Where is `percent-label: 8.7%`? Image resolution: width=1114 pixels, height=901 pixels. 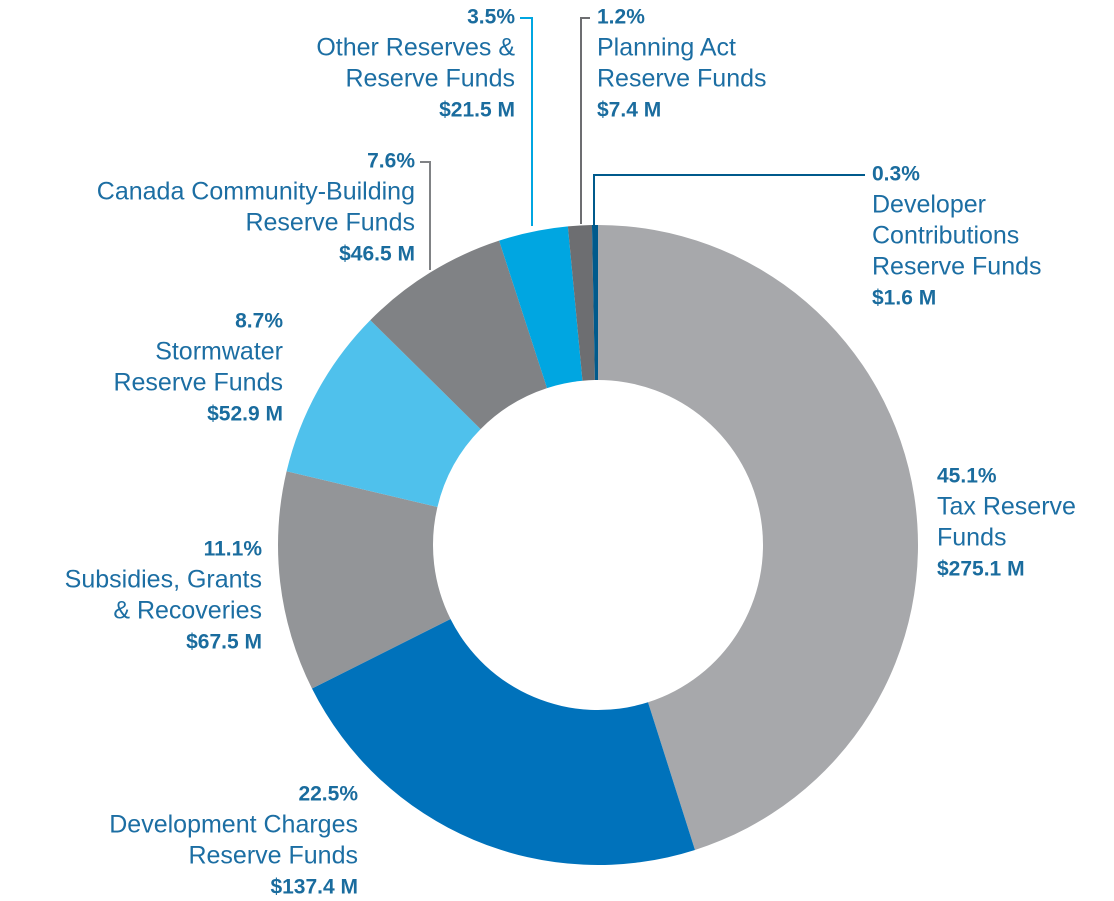
percent-label: 8.7% is located at coordinates (259, 321).